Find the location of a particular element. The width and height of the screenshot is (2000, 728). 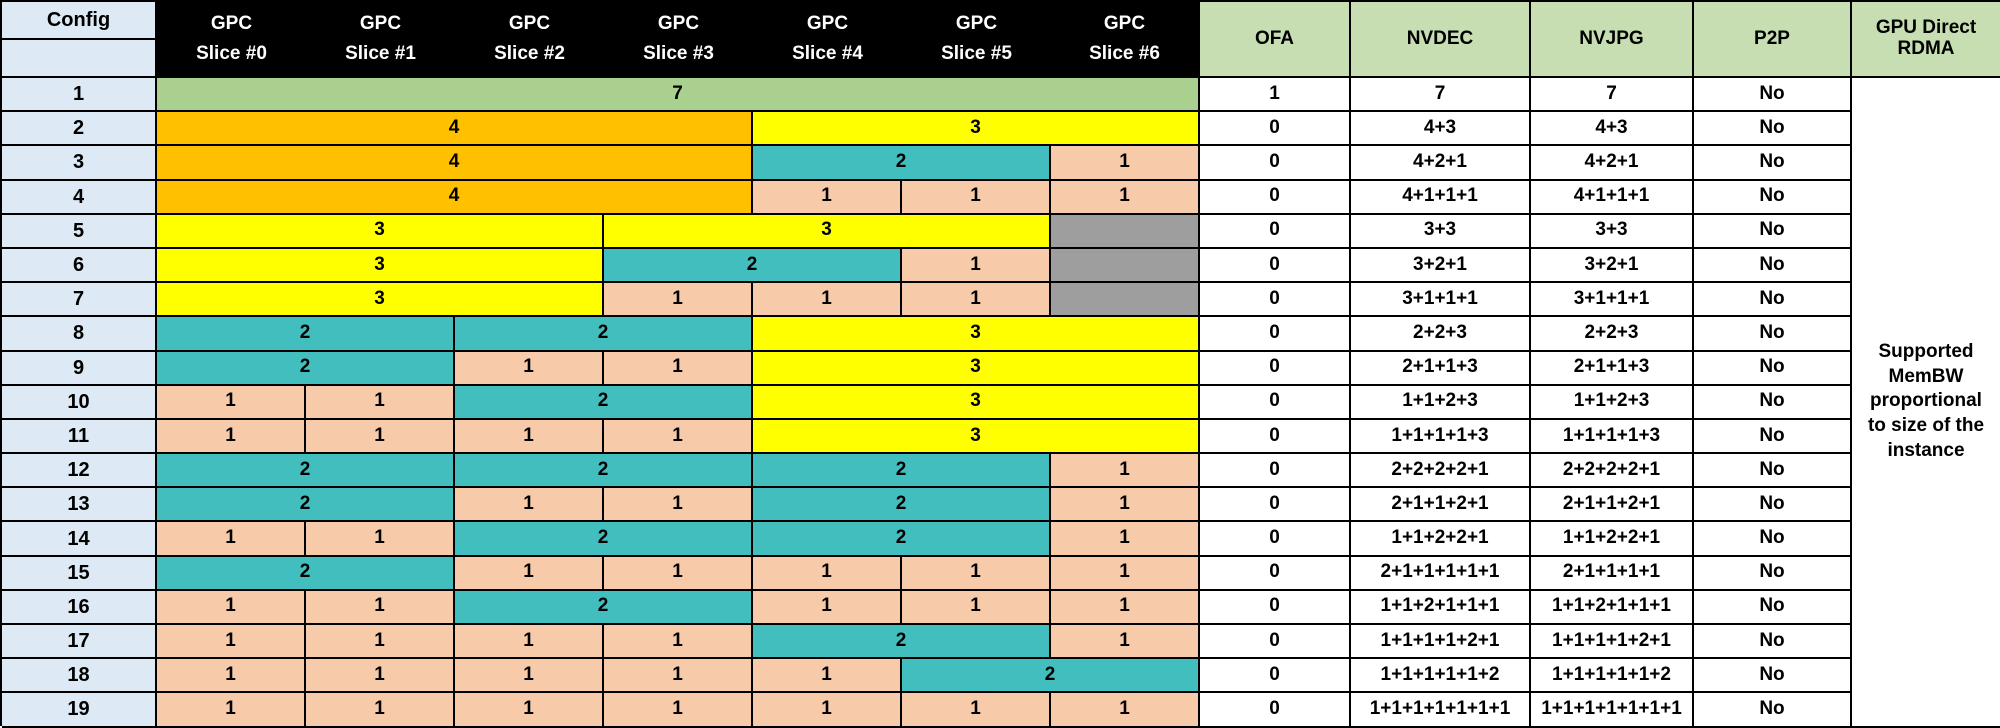

nvdec-cell: 2+1+1+3 is located at coordinates (1441, 368).